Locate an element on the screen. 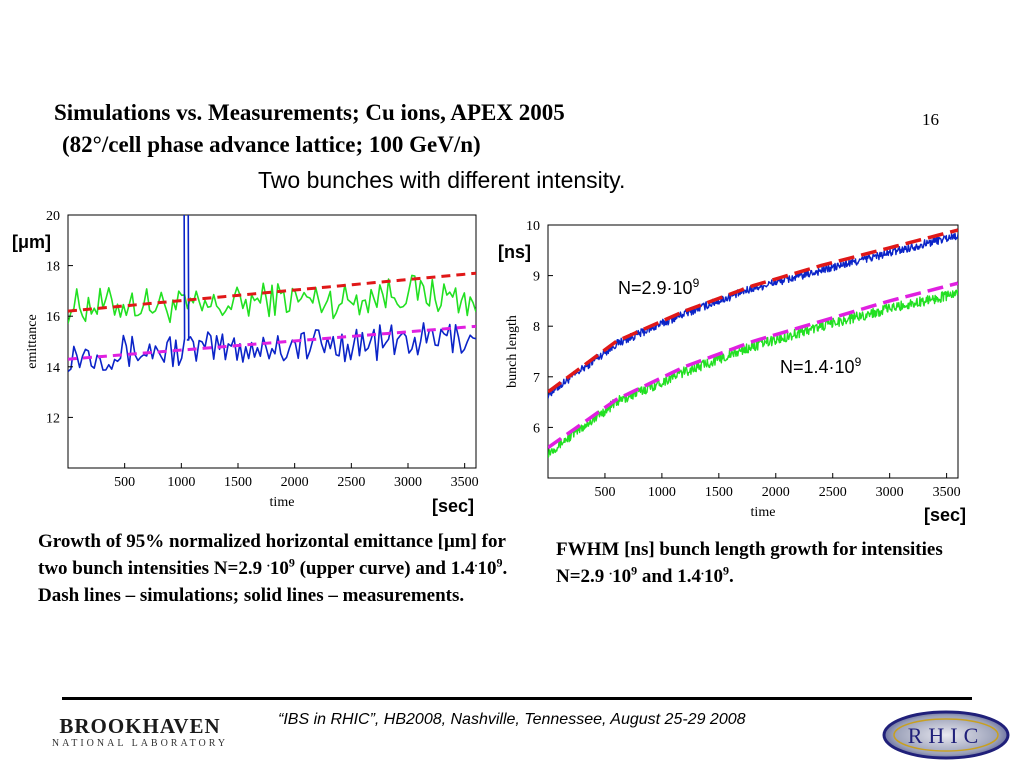  slide-number: 16 is located at coordinates (930, 119).